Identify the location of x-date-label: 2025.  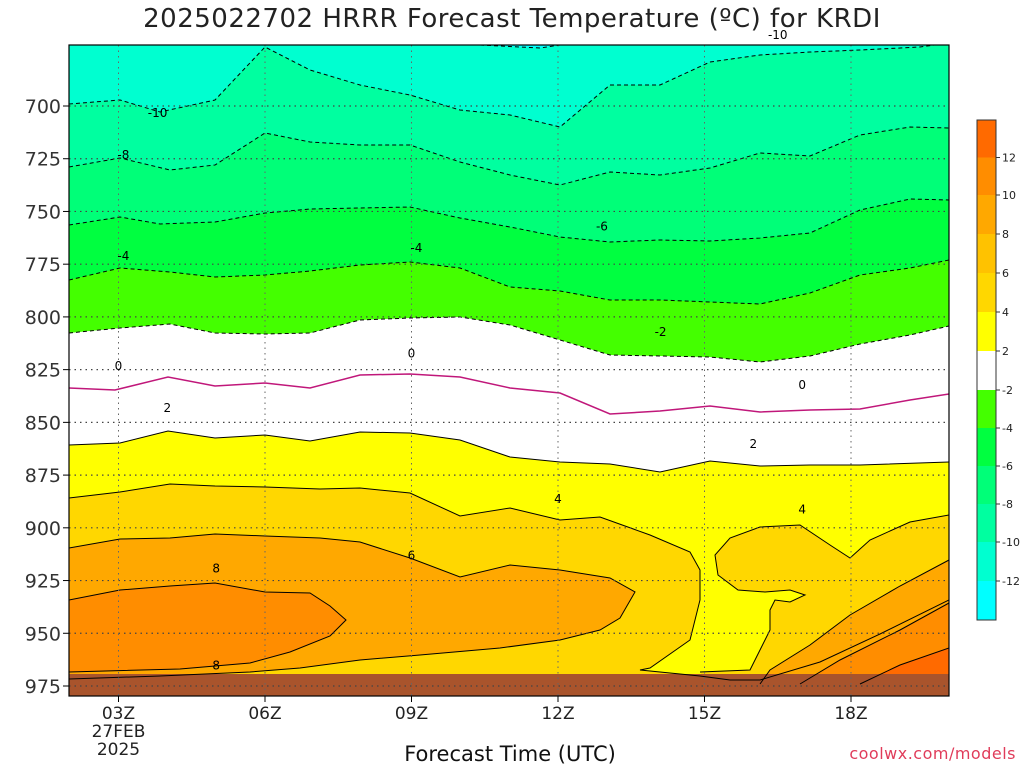
(118, 750).